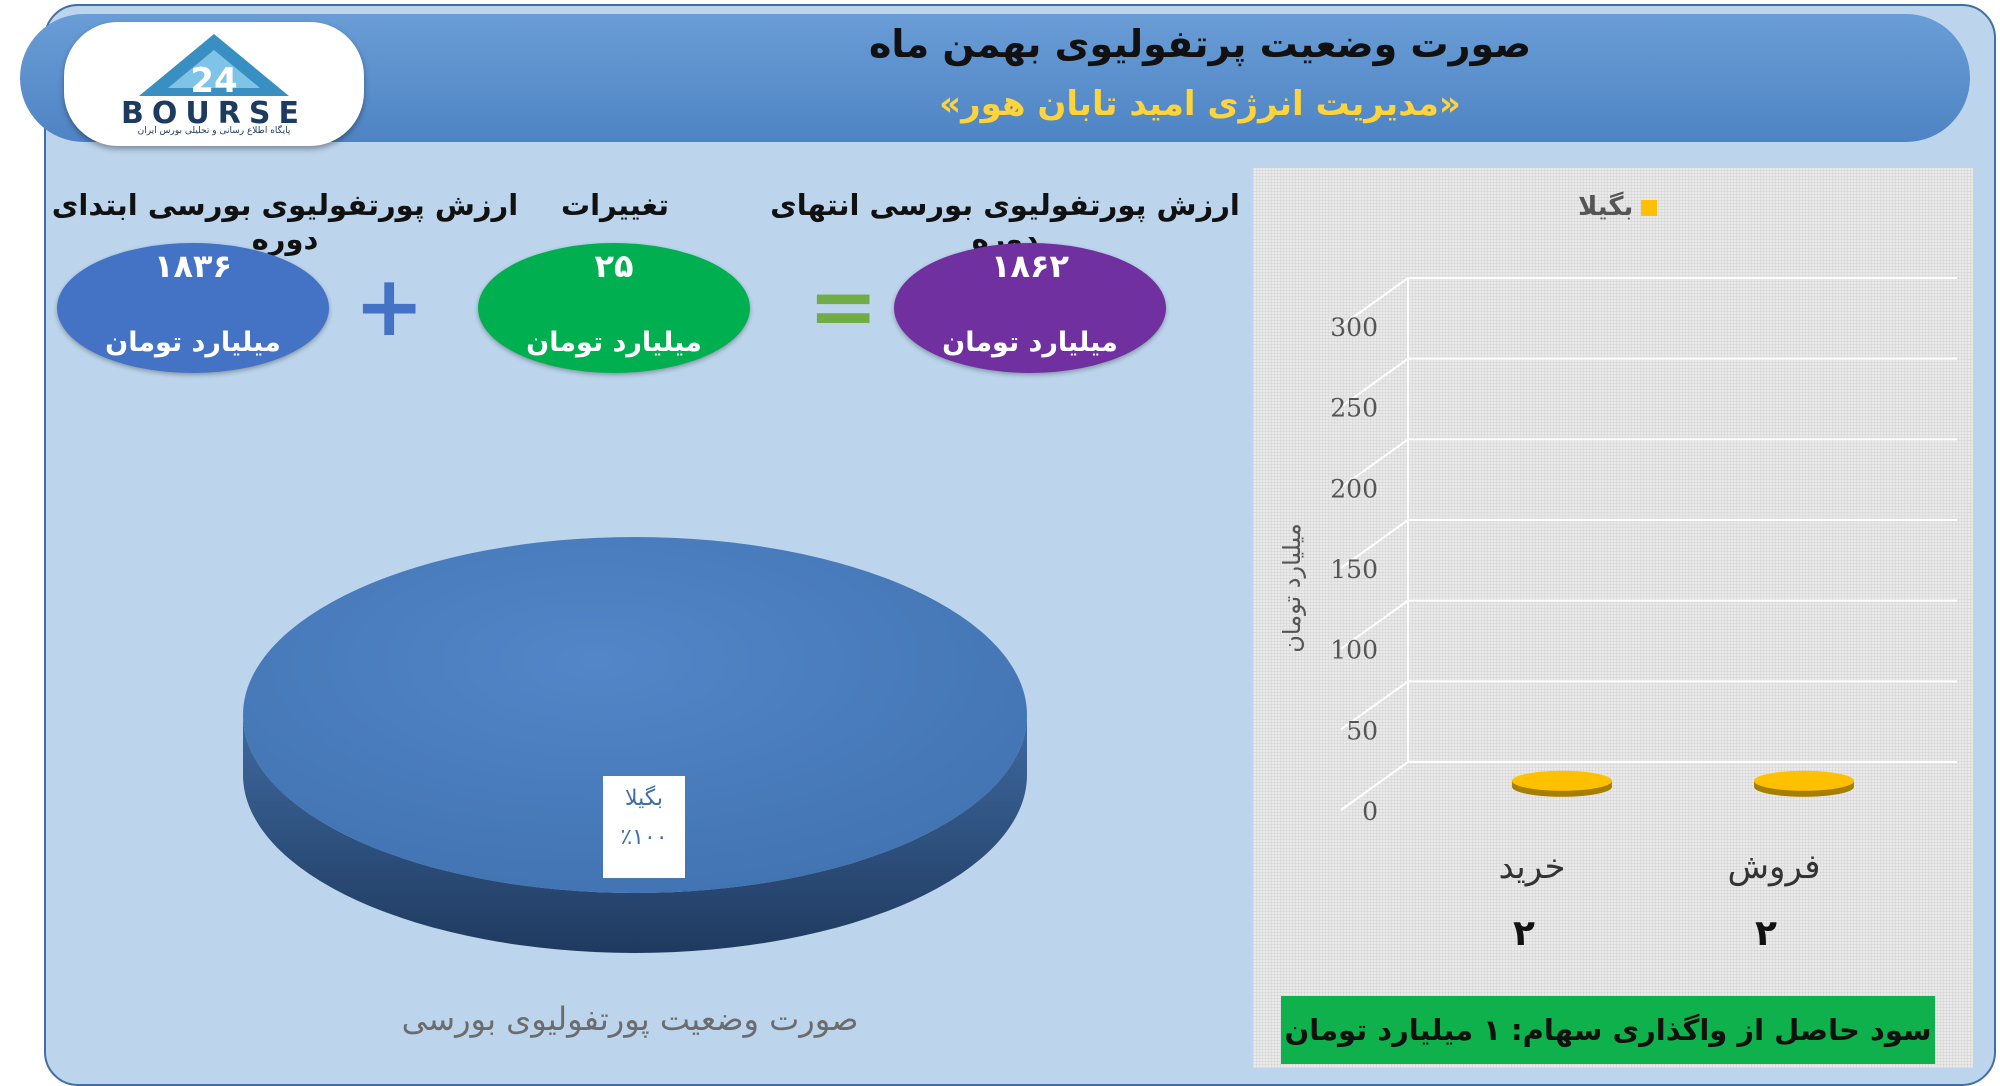  I want to click on equals-icon: =, so click(843, 306).